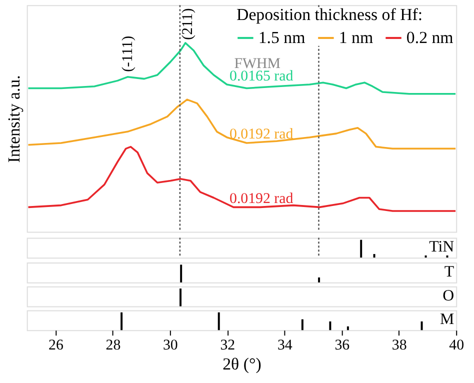 Image resolution: width=474 pixels, height=383 pixels. I want to click on x-axis-title: 2θ (°), so click(242, 364).